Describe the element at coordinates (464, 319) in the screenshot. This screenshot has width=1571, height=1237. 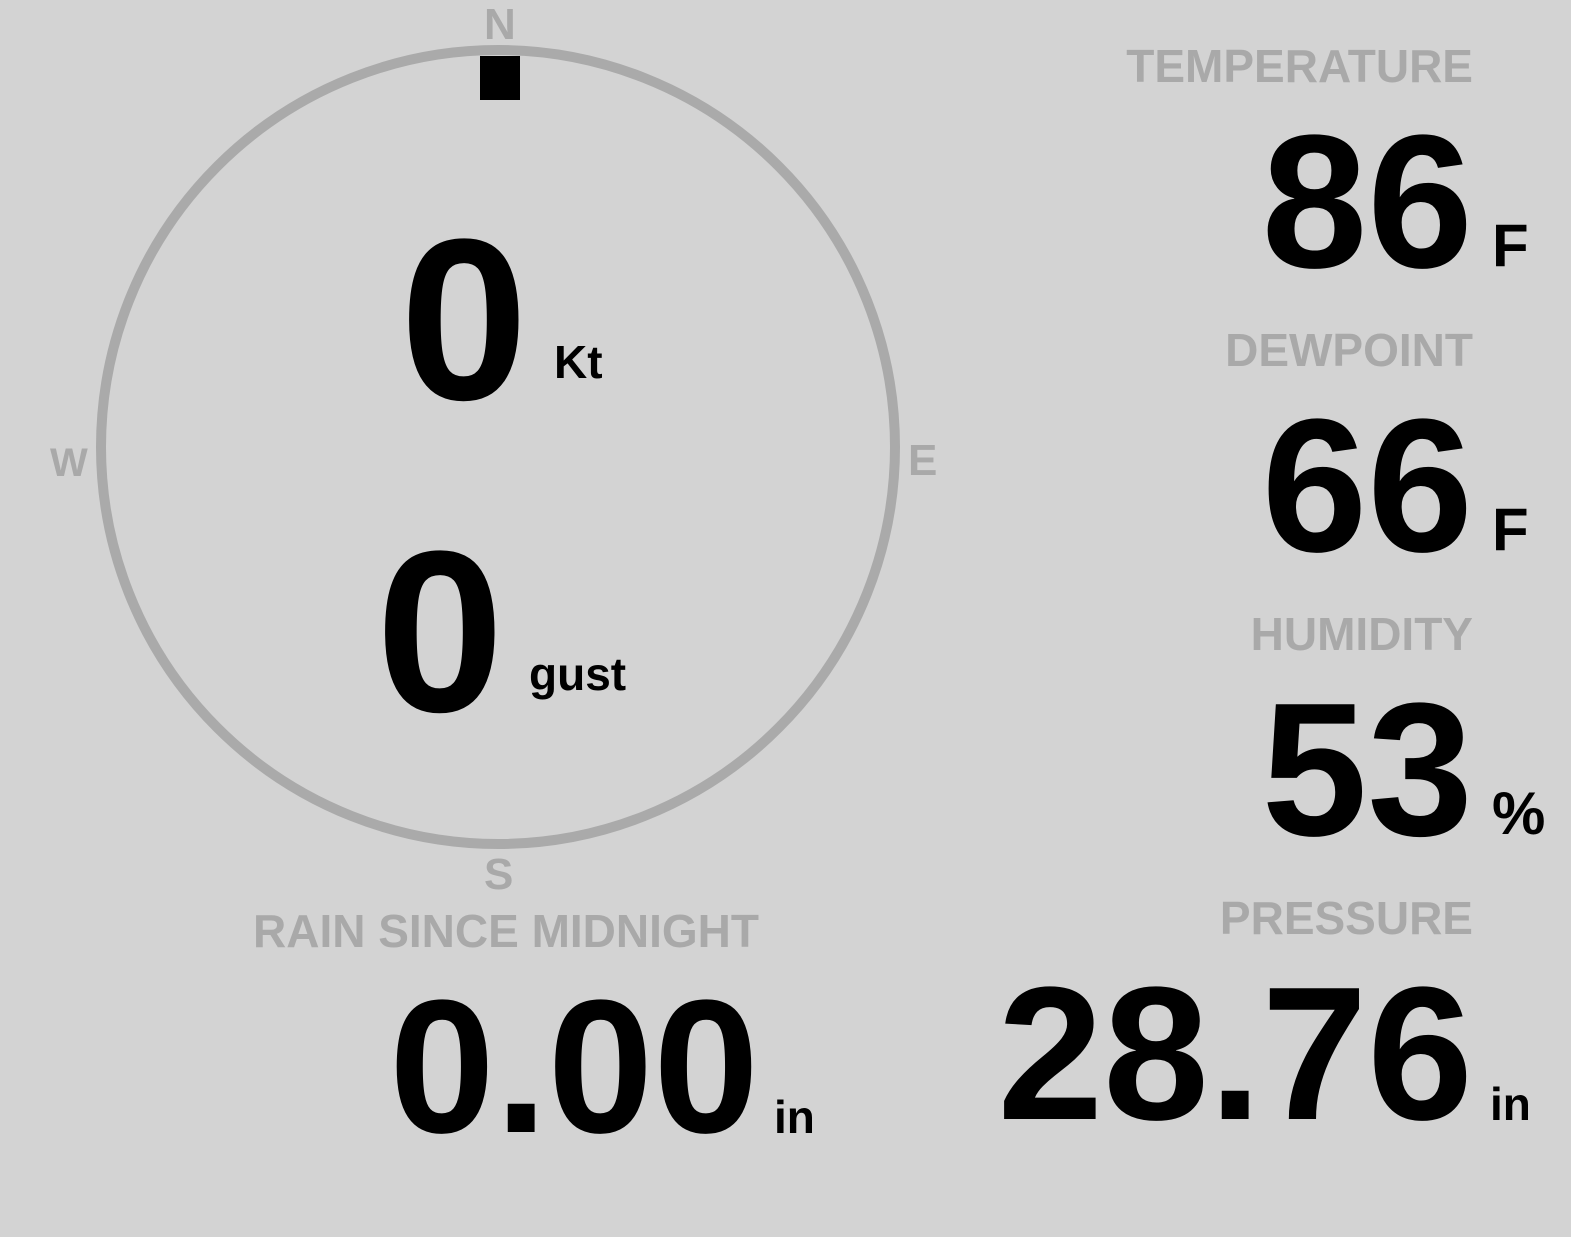
I see `wind-speed-value: 0` at that location.